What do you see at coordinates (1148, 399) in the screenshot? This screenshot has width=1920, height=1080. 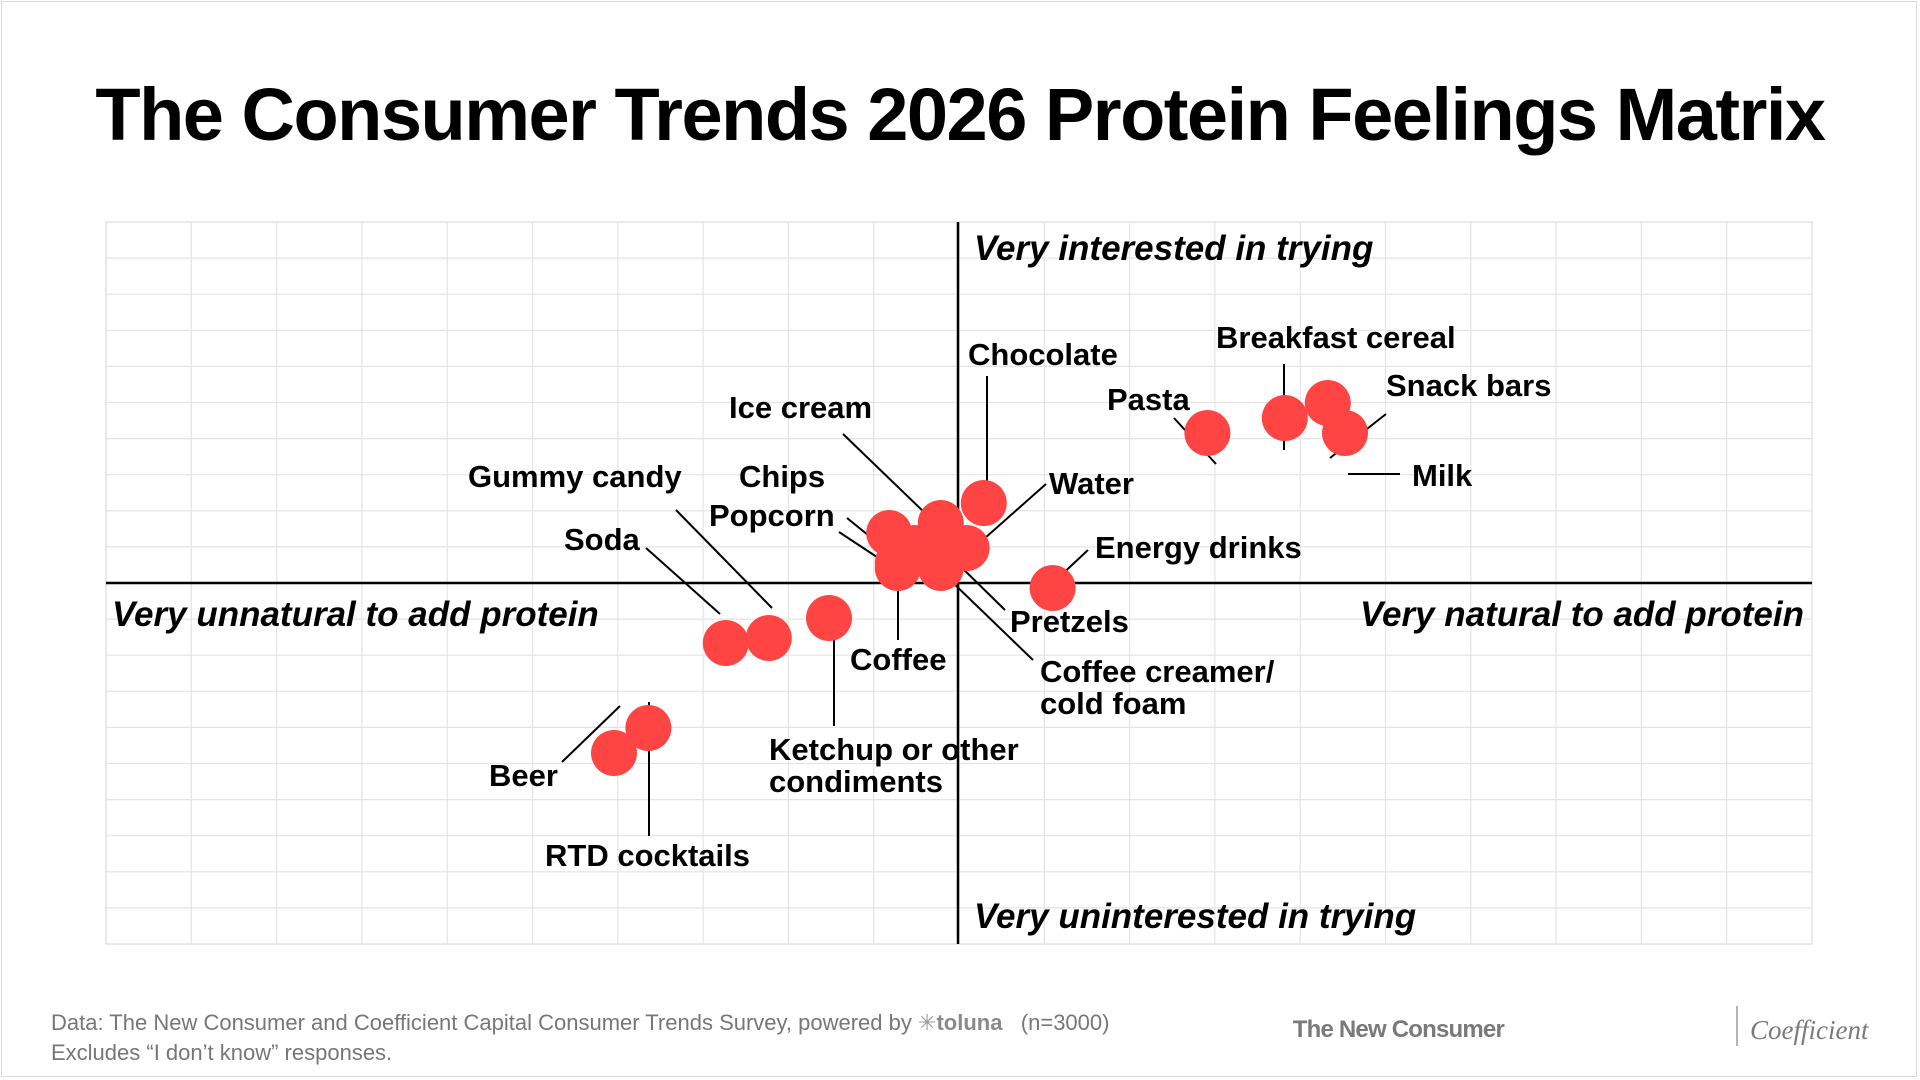 I see `point-label: Pasta` at bounding box center [1148, 399].